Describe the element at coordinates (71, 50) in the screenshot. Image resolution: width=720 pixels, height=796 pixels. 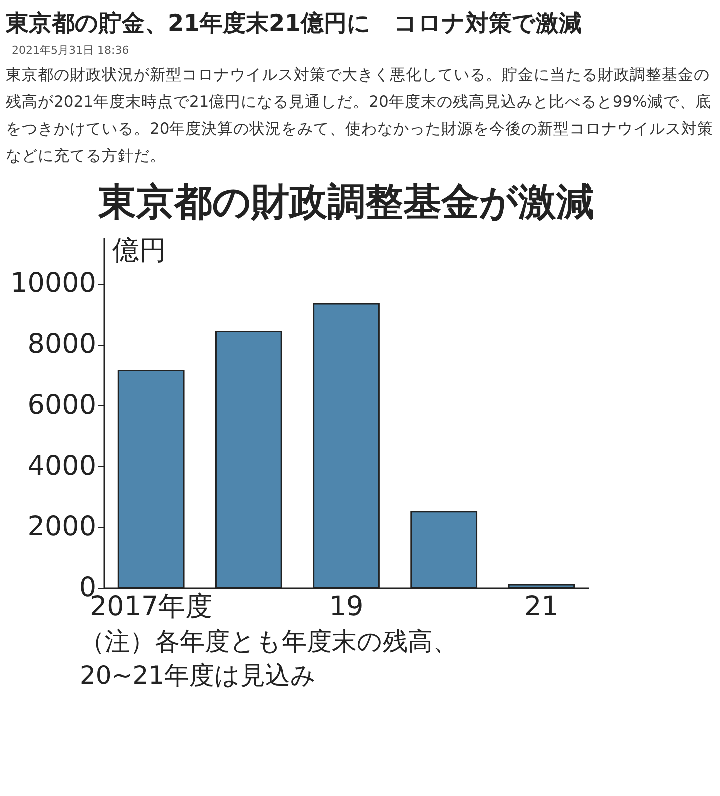
I see `text: 2021年5月31日 18:36` at that location.